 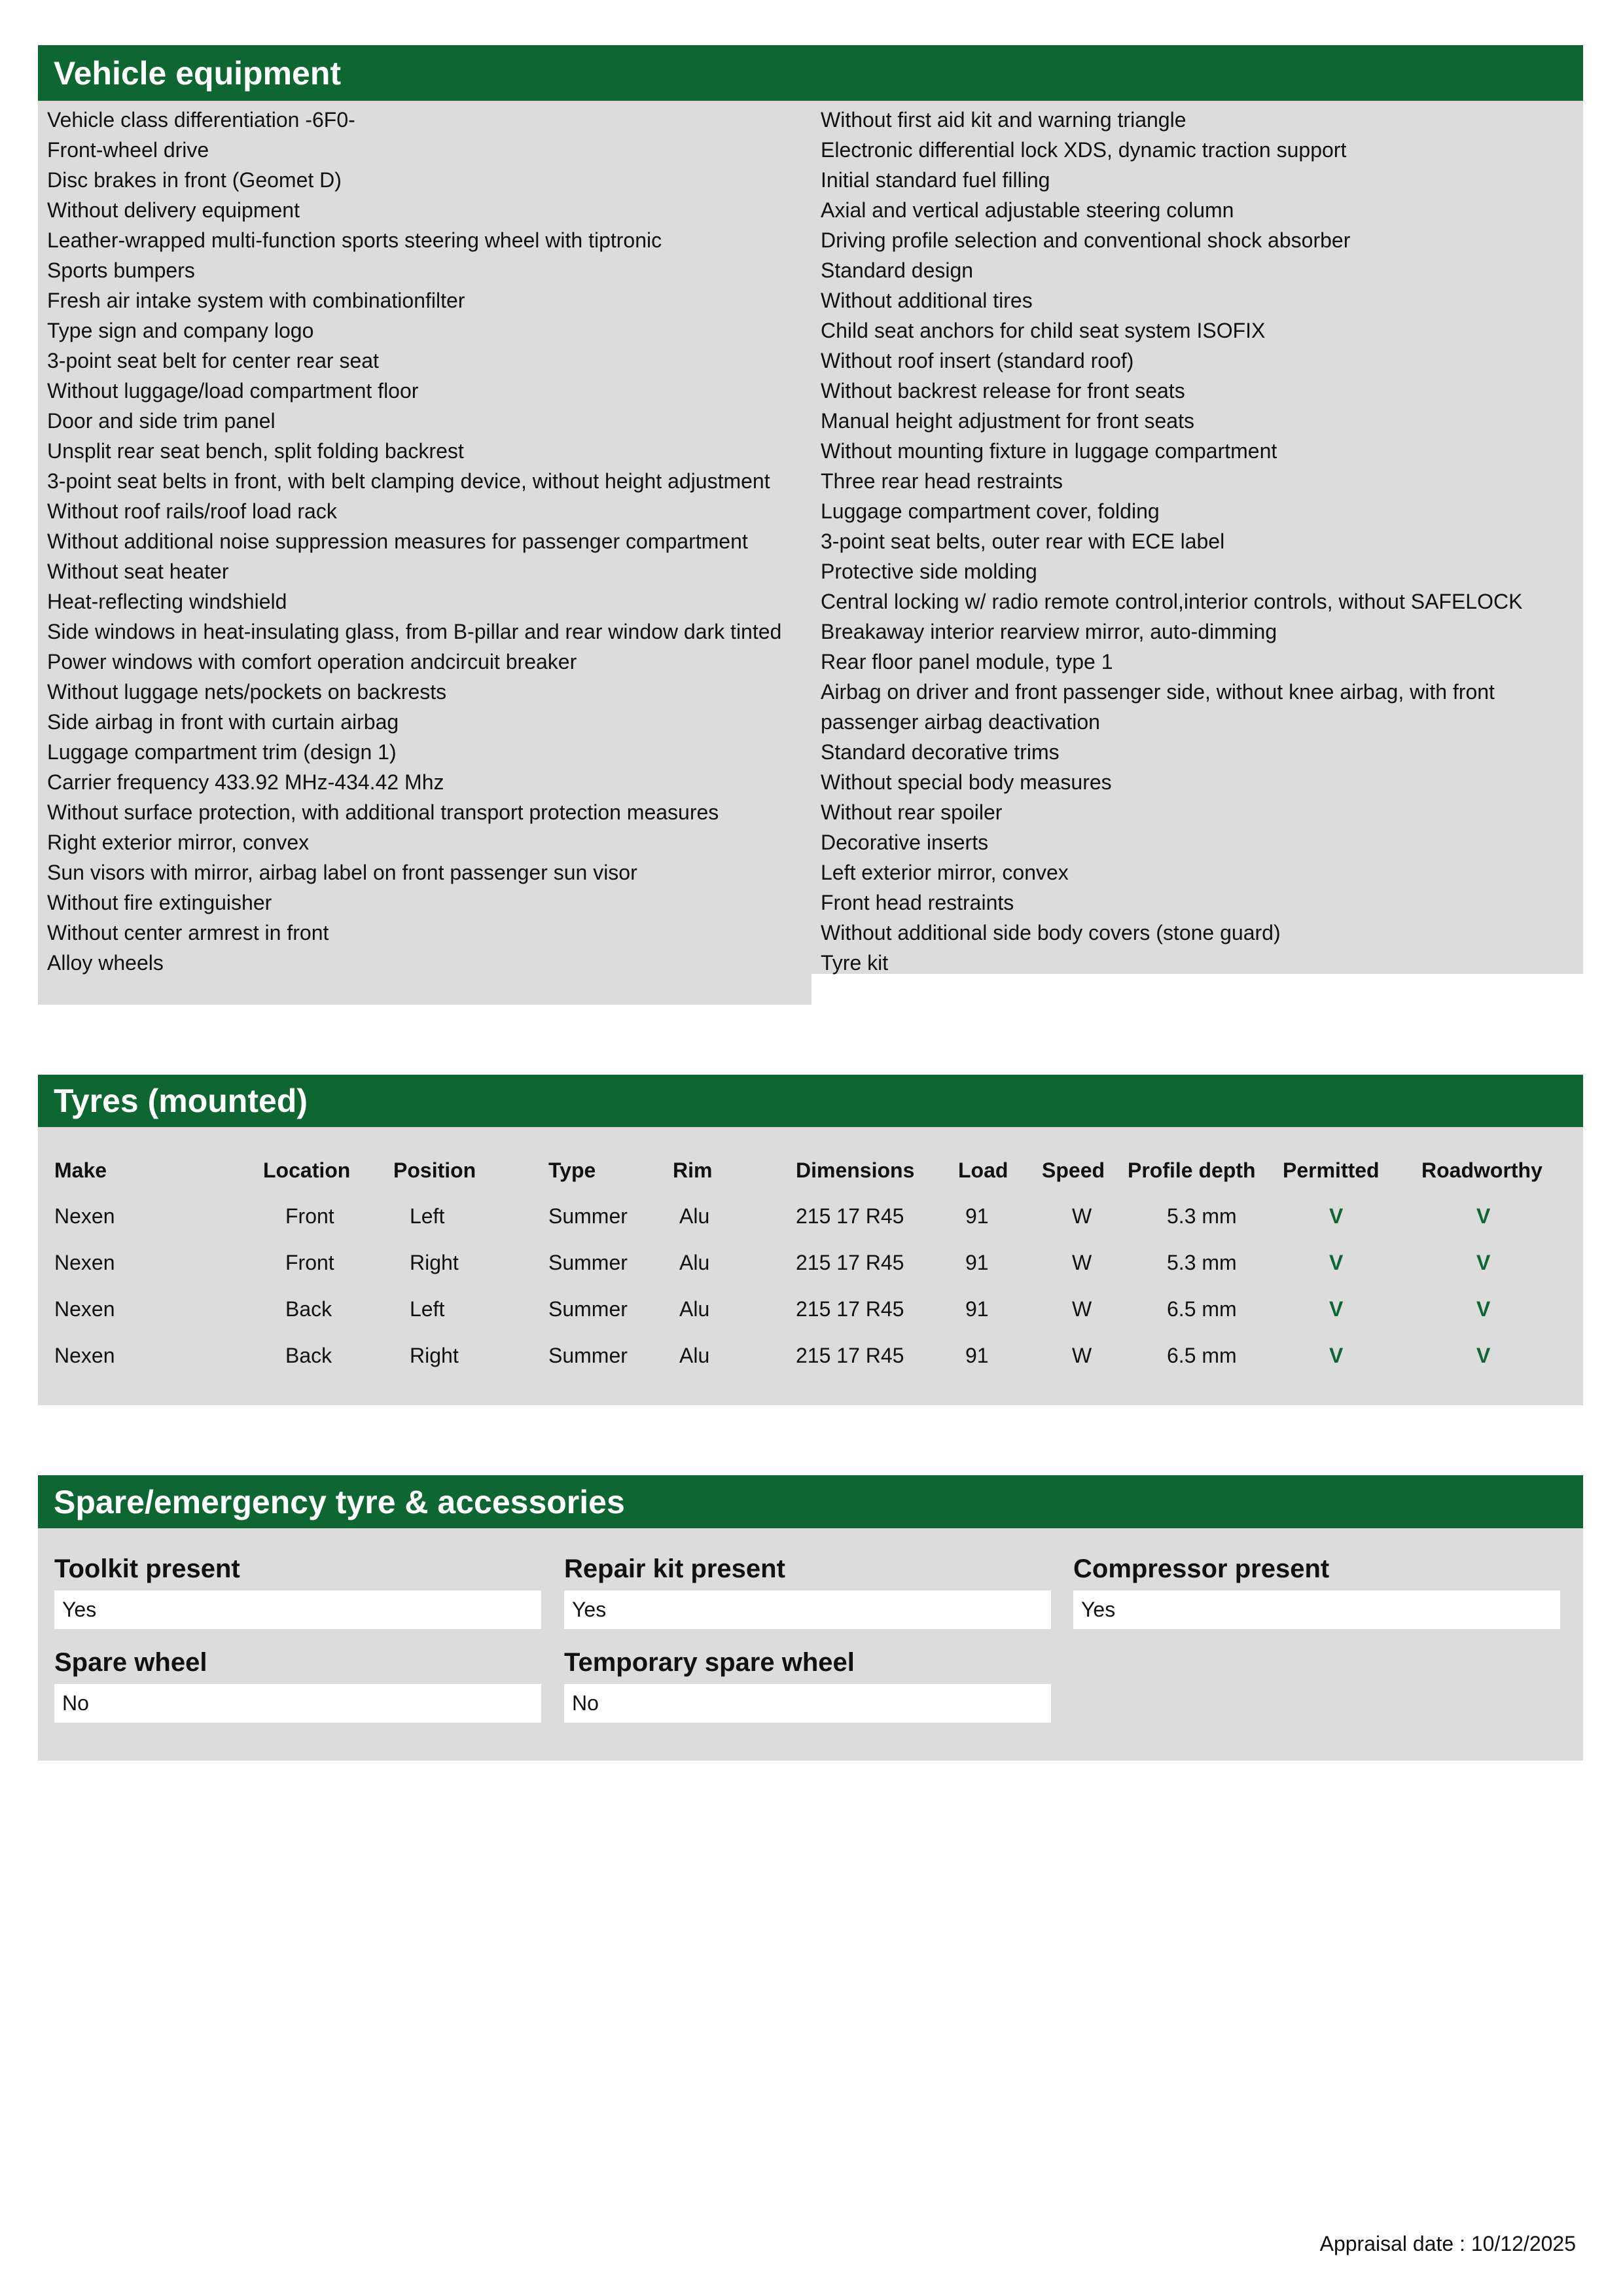 What do you see at coordinates (434, 1170) in the screenshot?
I see `tyres-column-header: Position` at bounding box center [434, 1170].